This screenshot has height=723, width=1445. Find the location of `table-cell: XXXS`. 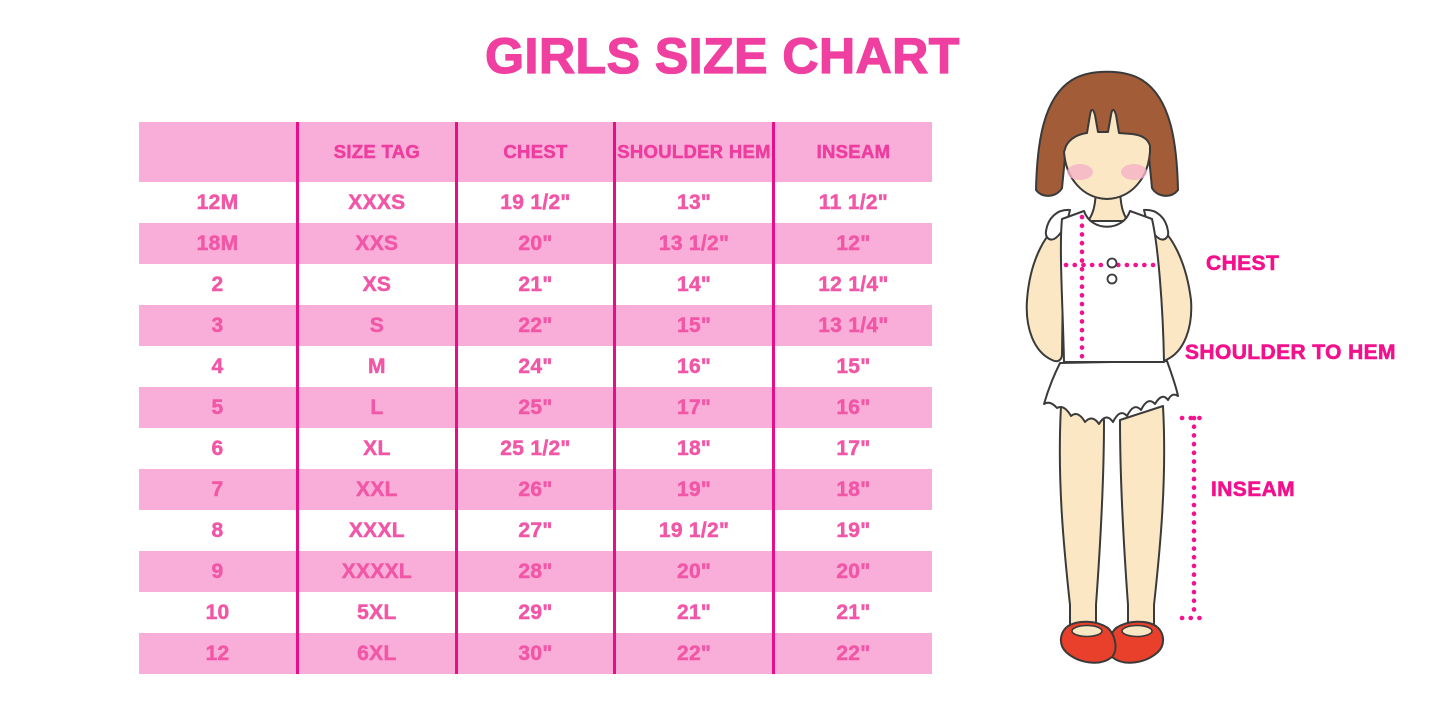

table-cell: XXXS is located at coordinates (376, 202).